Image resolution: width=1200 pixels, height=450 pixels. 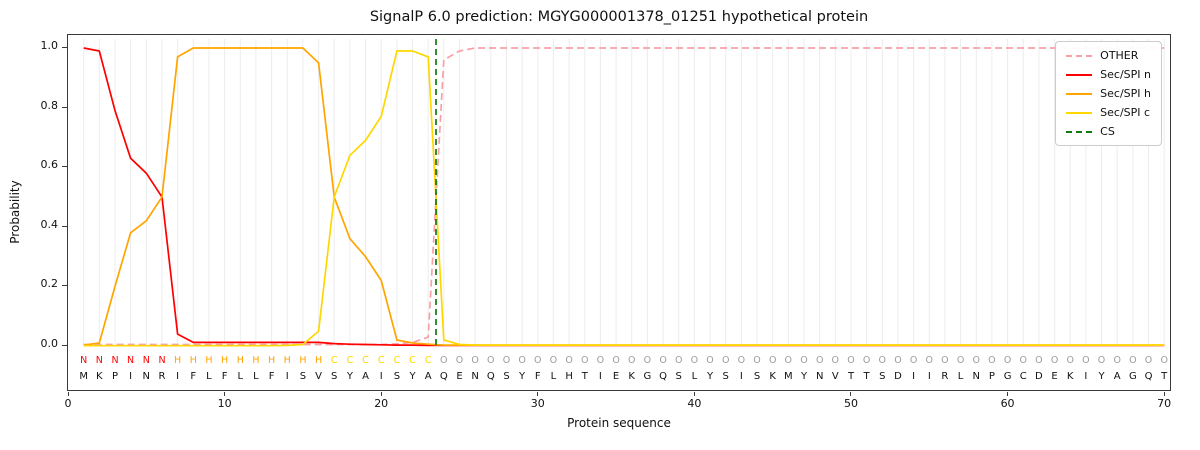 I want to click on legend-item: Sec/SPI h, so click(x=1108, y=93).